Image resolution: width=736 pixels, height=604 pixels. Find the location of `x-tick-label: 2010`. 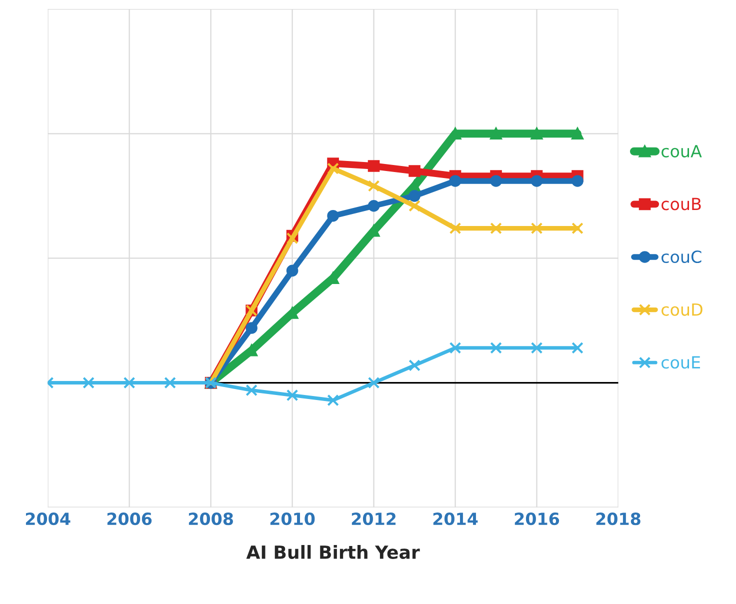

x-tick-label: 2010 is located at coordinates (292, 519).